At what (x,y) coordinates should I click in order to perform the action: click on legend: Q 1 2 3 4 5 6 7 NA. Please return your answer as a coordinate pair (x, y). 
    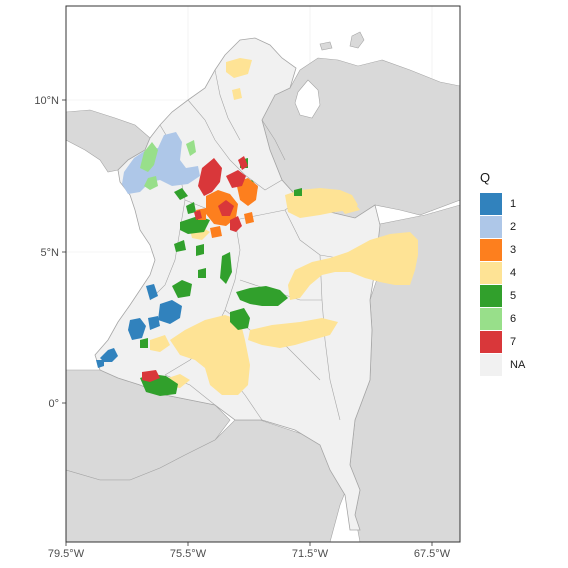
    Looking at the image, I should click on (520, 273).